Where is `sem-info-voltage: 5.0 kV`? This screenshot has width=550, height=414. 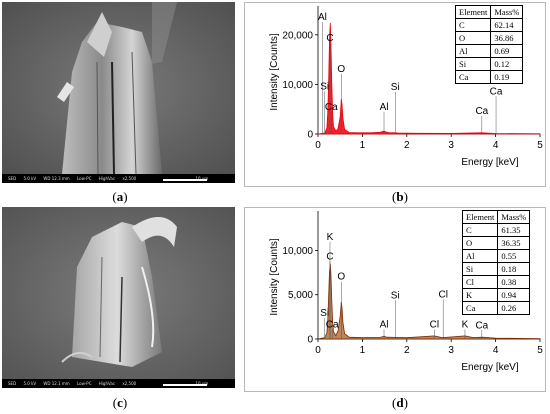
sem-info-voltage: 5.0 kV is located at coordinates (30, 383).